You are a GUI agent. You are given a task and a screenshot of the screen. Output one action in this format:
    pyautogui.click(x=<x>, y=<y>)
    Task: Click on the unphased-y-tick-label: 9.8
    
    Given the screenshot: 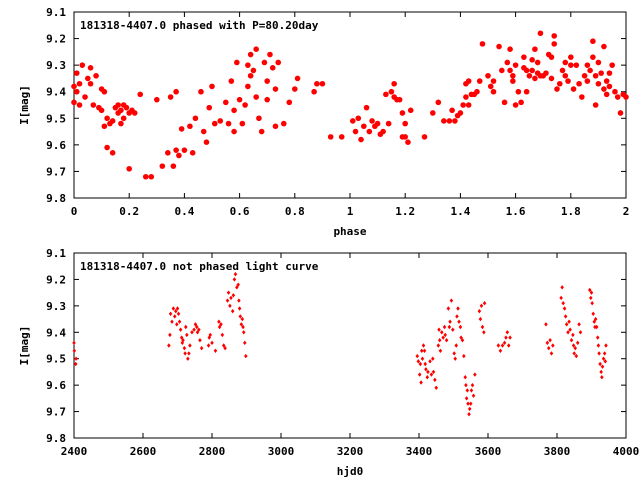 What is the action you would take?
    pyautogui.click(x=56, y=438)
    